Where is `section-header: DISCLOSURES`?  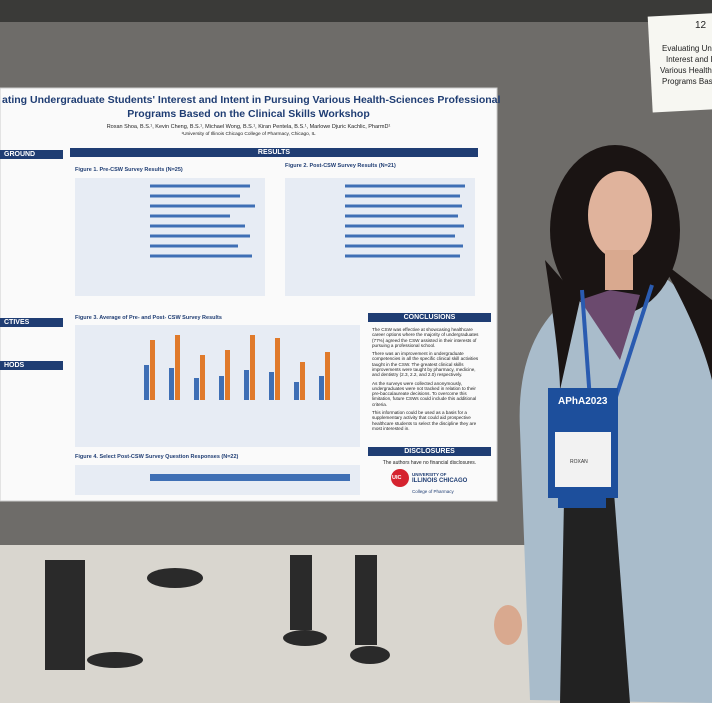 section-header: DISCLOSURES is located at coordinates (429, 451).